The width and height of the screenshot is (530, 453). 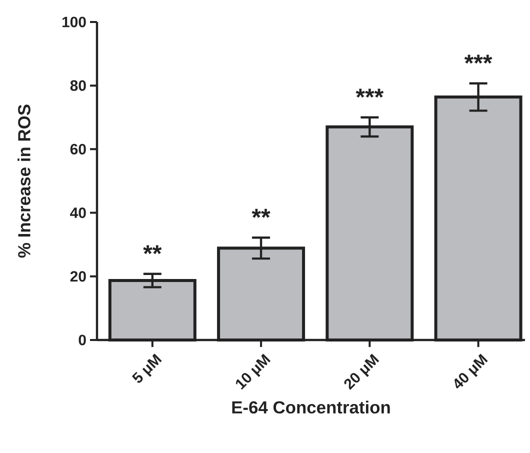 What do you see at coordinates (24, 181) in the screenshot?
I see `y-axis-title: % Increase in ROS` at bounding box center [24, 181].